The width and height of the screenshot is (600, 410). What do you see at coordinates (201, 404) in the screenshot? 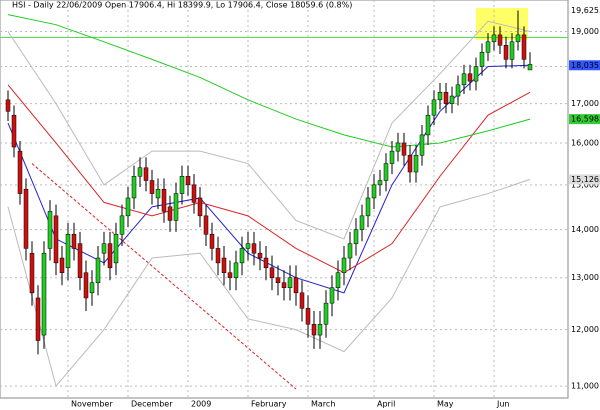
I see `x-tick-label: 2009` at bounding box center [201, 404].